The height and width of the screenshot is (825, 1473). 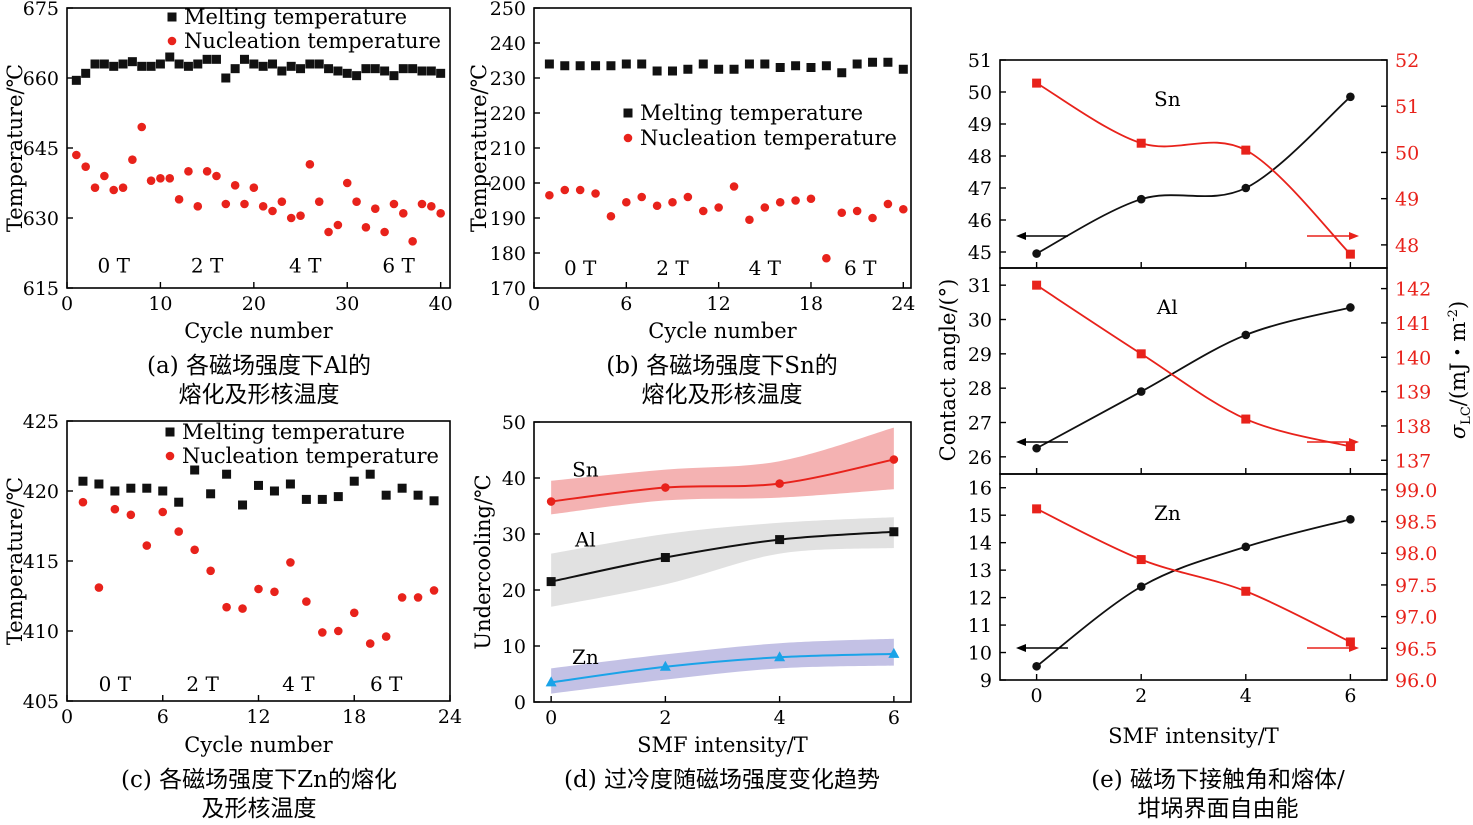 I want to click on caption: (d) 过冷度随磁场强度变化趋势, so click(x=722, y=780).